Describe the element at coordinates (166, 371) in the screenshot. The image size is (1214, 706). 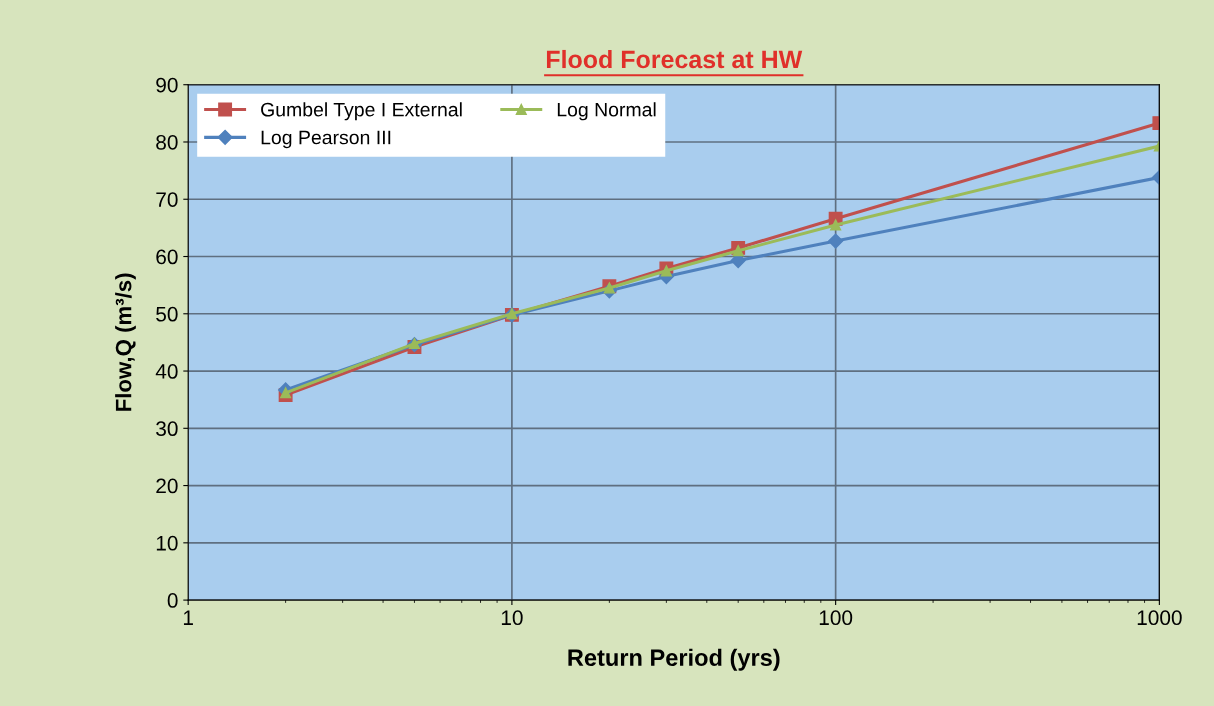
I see `y-tick-label: 40` at that location.